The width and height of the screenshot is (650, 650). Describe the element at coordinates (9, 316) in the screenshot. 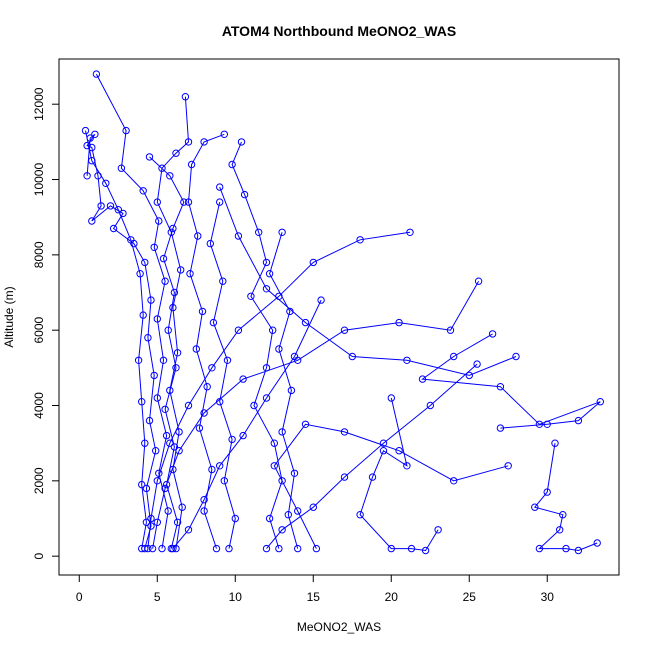

I see `y-axis-label: Altitude (m)` at that location.